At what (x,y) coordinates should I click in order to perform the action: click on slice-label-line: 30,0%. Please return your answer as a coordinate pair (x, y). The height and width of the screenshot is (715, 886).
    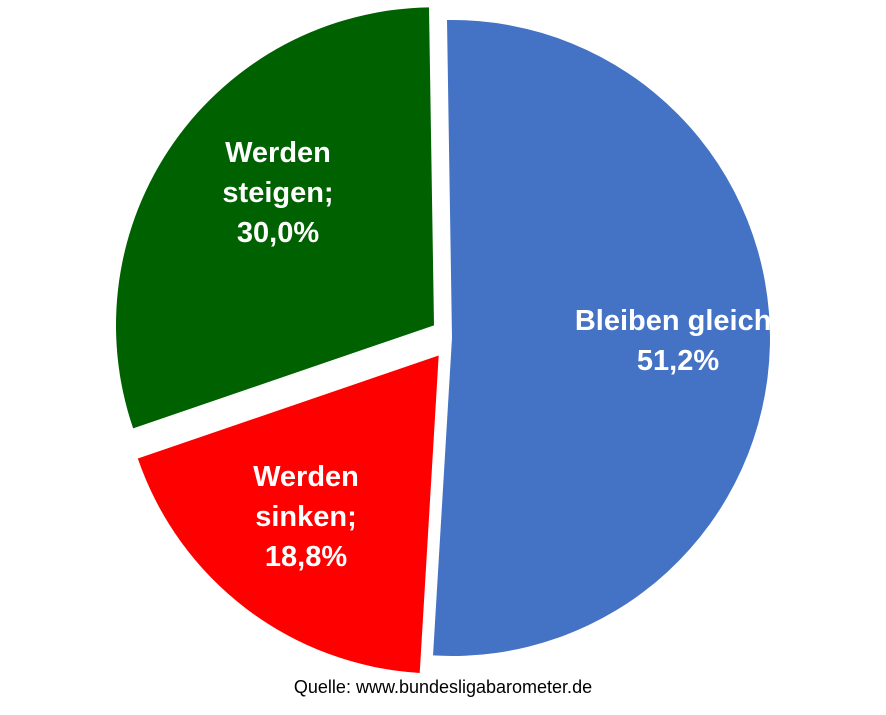
    Looking at the image, I should click on (278, 233).